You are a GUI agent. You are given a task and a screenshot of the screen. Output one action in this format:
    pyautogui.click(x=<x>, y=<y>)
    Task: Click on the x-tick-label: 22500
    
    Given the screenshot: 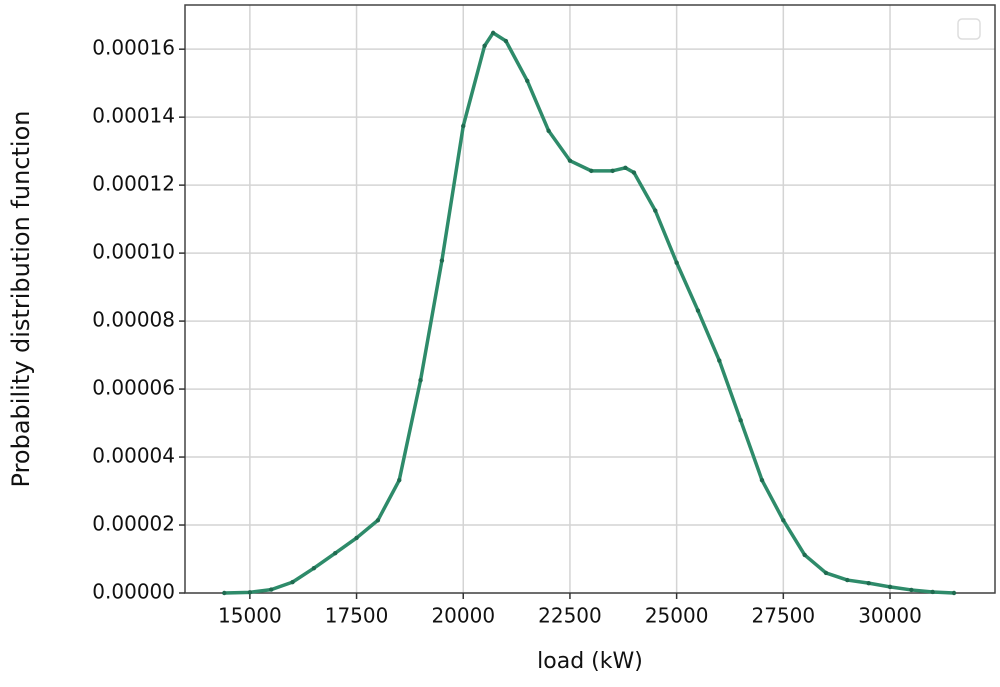 What is the action you would take?
    pyautogui.click(x=570, y=616)
    